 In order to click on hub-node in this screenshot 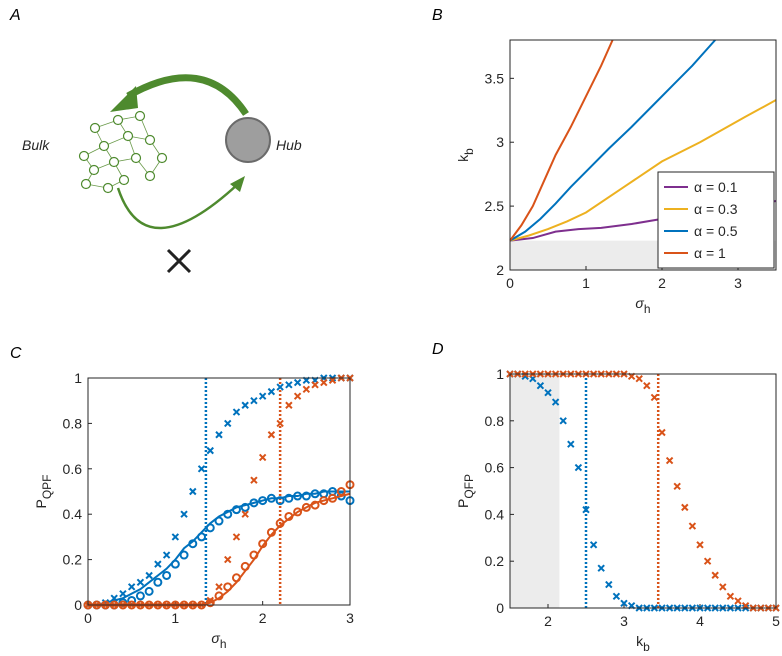, I will do `click(248, 140)`.